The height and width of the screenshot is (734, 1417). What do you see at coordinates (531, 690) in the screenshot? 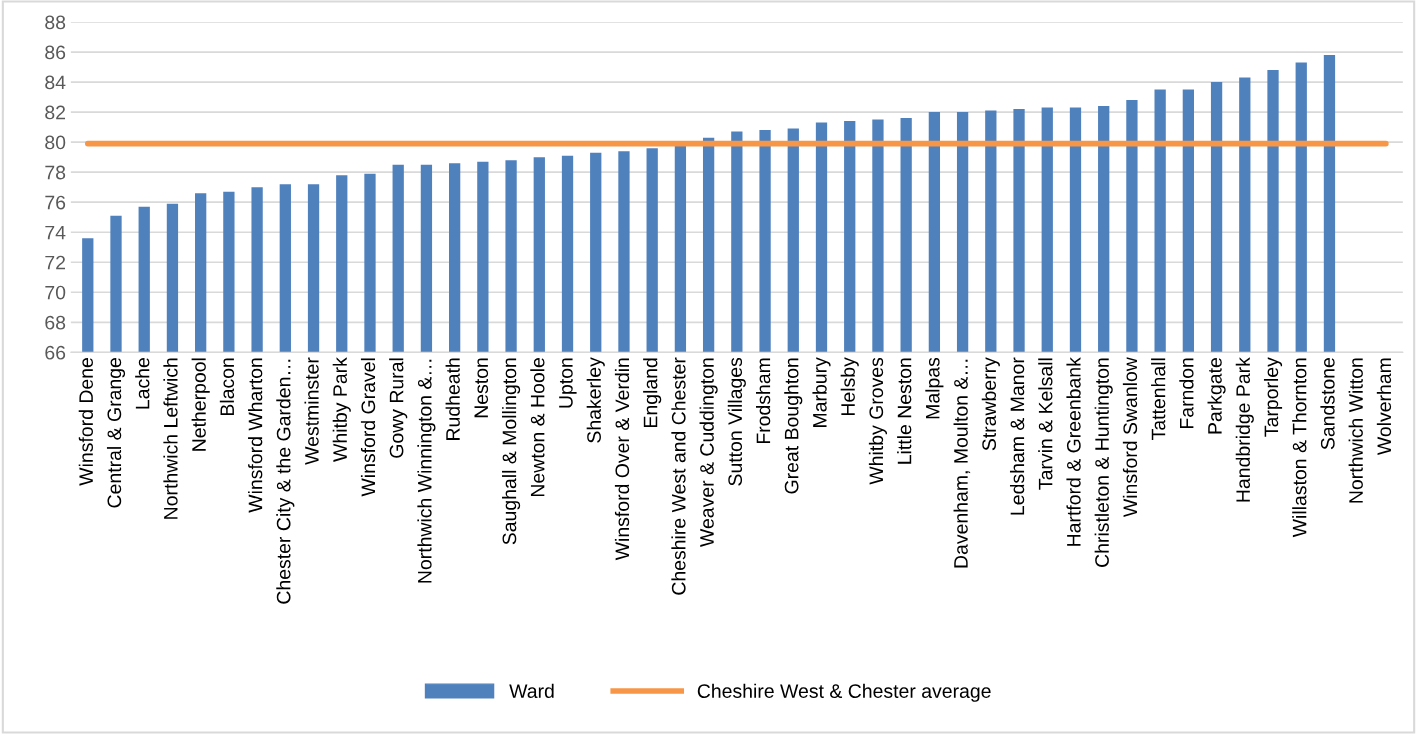
I see `legend-label: Ward` at bounding box center [531, 690].